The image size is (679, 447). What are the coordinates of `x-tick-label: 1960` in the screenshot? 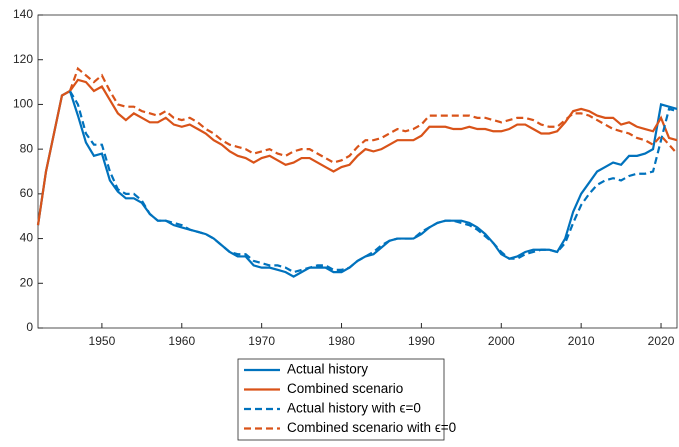 It's located at (181, 341).